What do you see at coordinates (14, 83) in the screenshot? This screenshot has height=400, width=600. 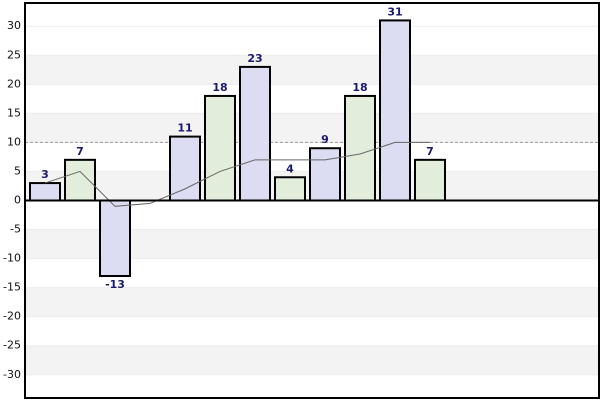 I see `y-tick-label: 20` at bounding box center [14, 83].